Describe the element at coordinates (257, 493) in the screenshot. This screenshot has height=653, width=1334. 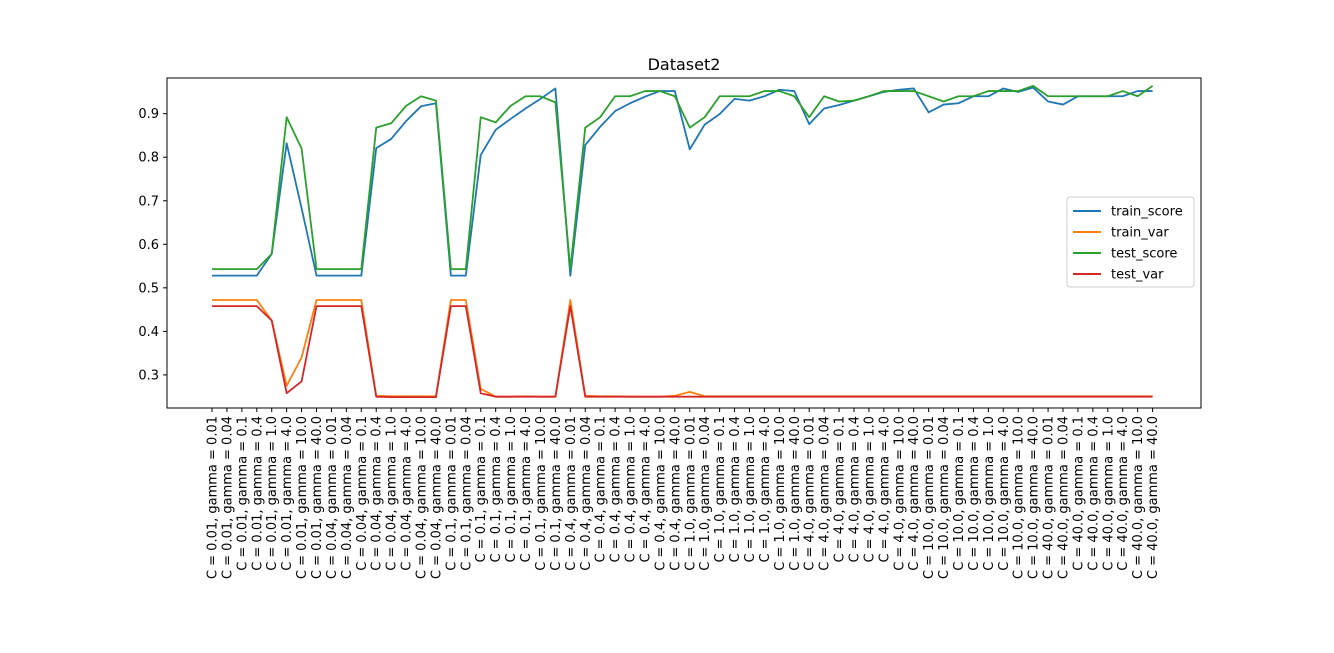
I see `x-tick-label: C = 0.01, gamma = 0.4` at that location.